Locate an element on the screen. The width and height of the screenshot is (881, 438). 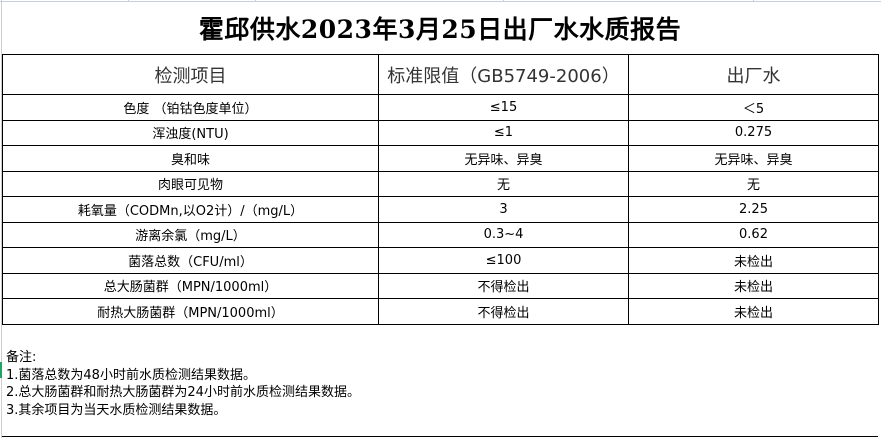
table-row: 游离余氯（mg/L） 0.3~4 0.62 is located at coordinates (440, 234).